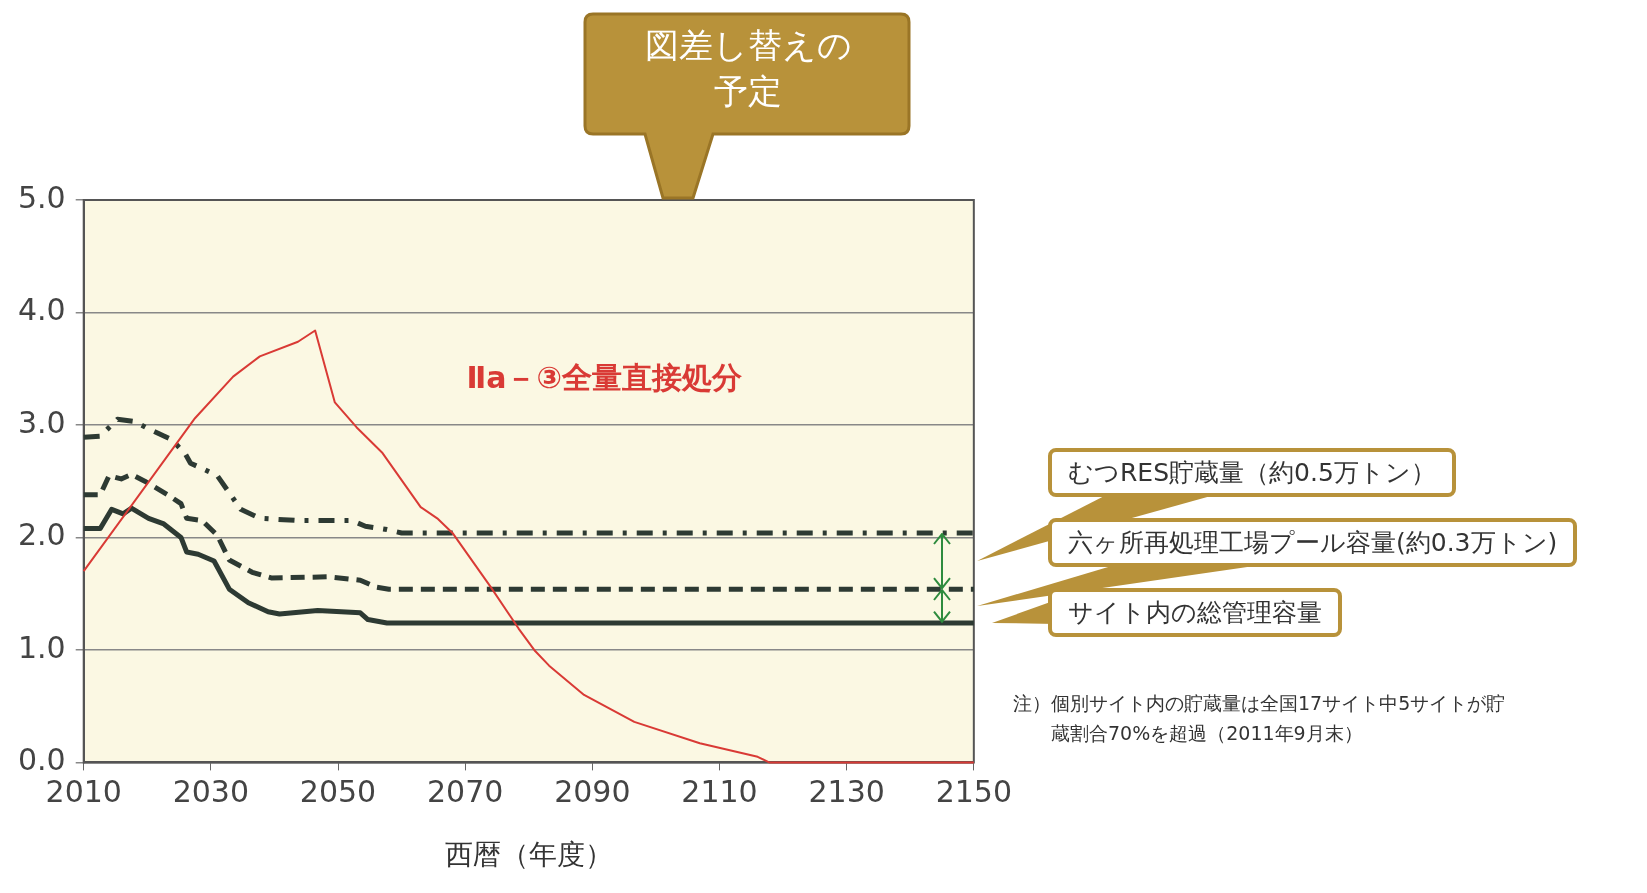  I want to click on text: 注）個別サイト内の貯蔵量は全国17サイト中5サイトが貯蔵割合70%を超過（2011年9月末）, so click(1260, 718).